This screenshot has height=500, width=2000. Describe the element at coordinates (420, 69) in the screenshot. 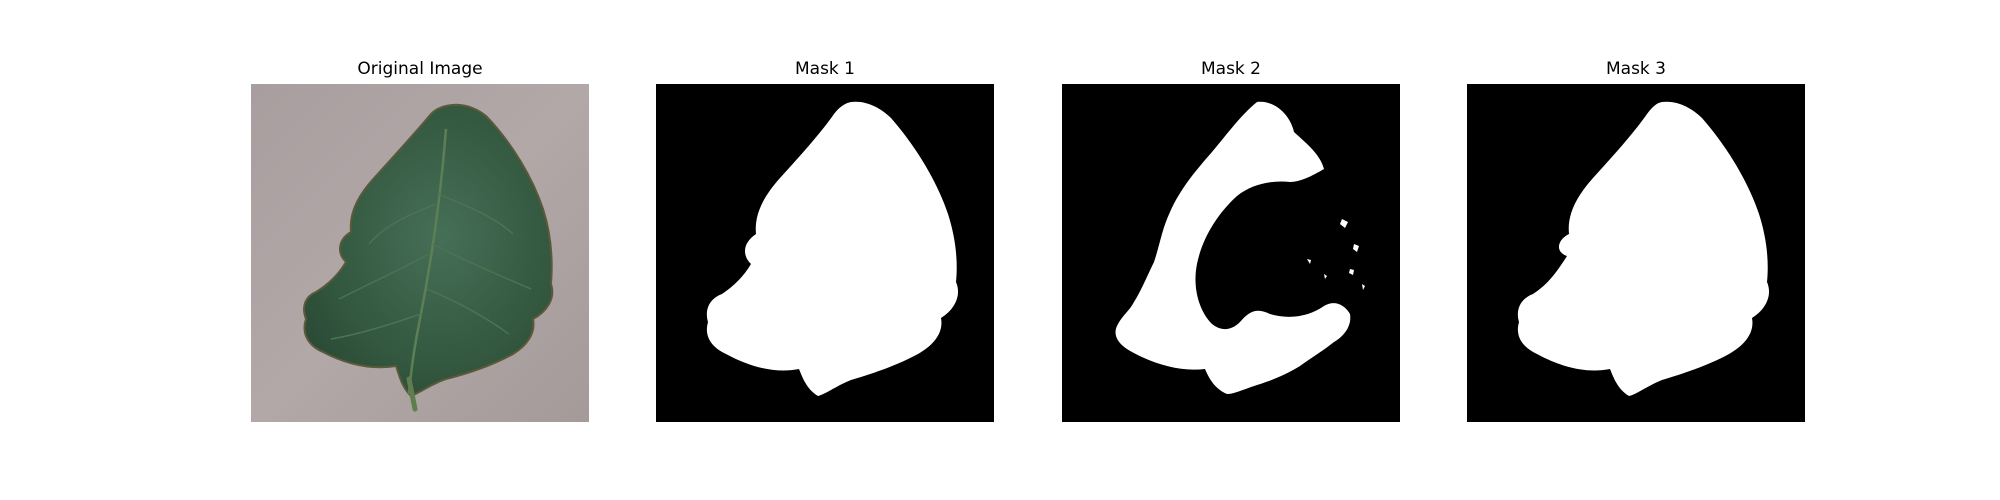

I see `panel-title: Original Image` at that location.